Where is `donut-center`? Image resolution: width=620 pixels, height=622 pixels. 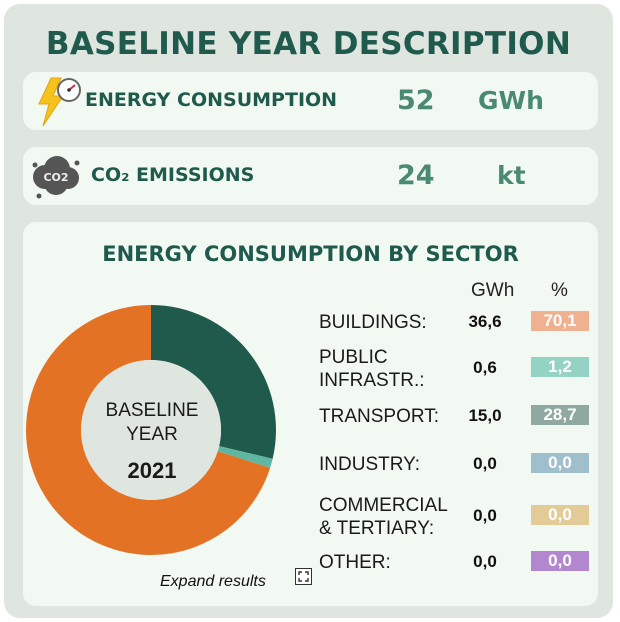
donut-center is located at coordinates (151, 430).